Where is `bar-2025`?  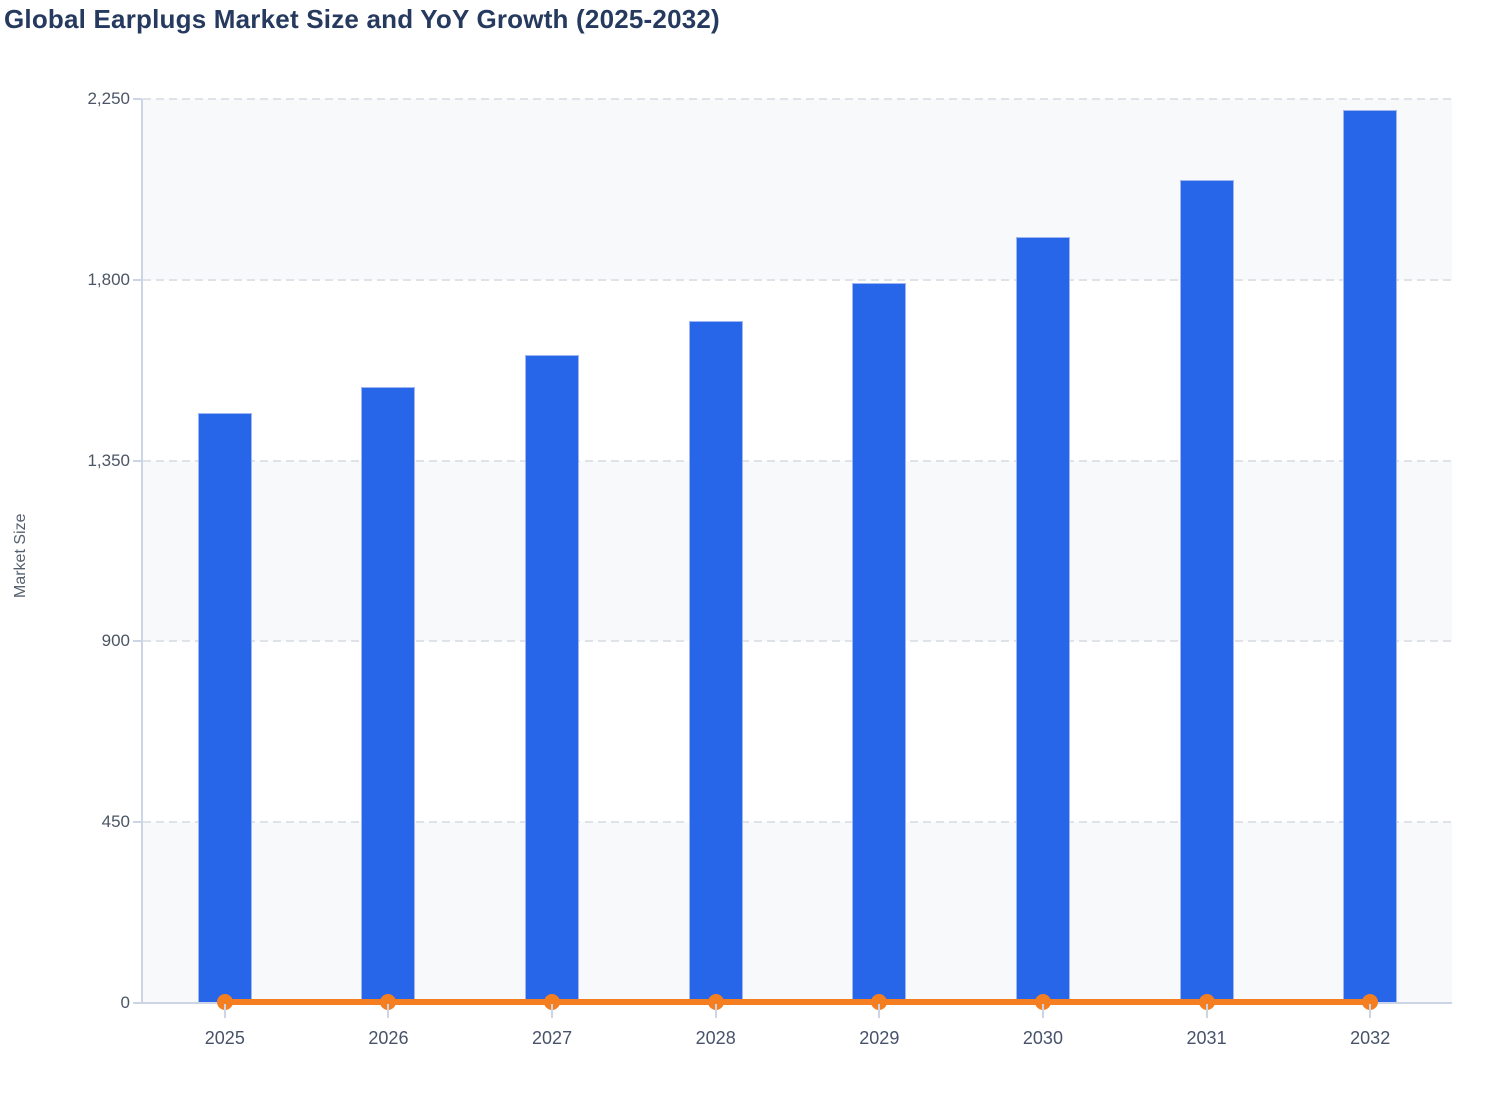
bar-2025 is located at coordinates (224, 707).